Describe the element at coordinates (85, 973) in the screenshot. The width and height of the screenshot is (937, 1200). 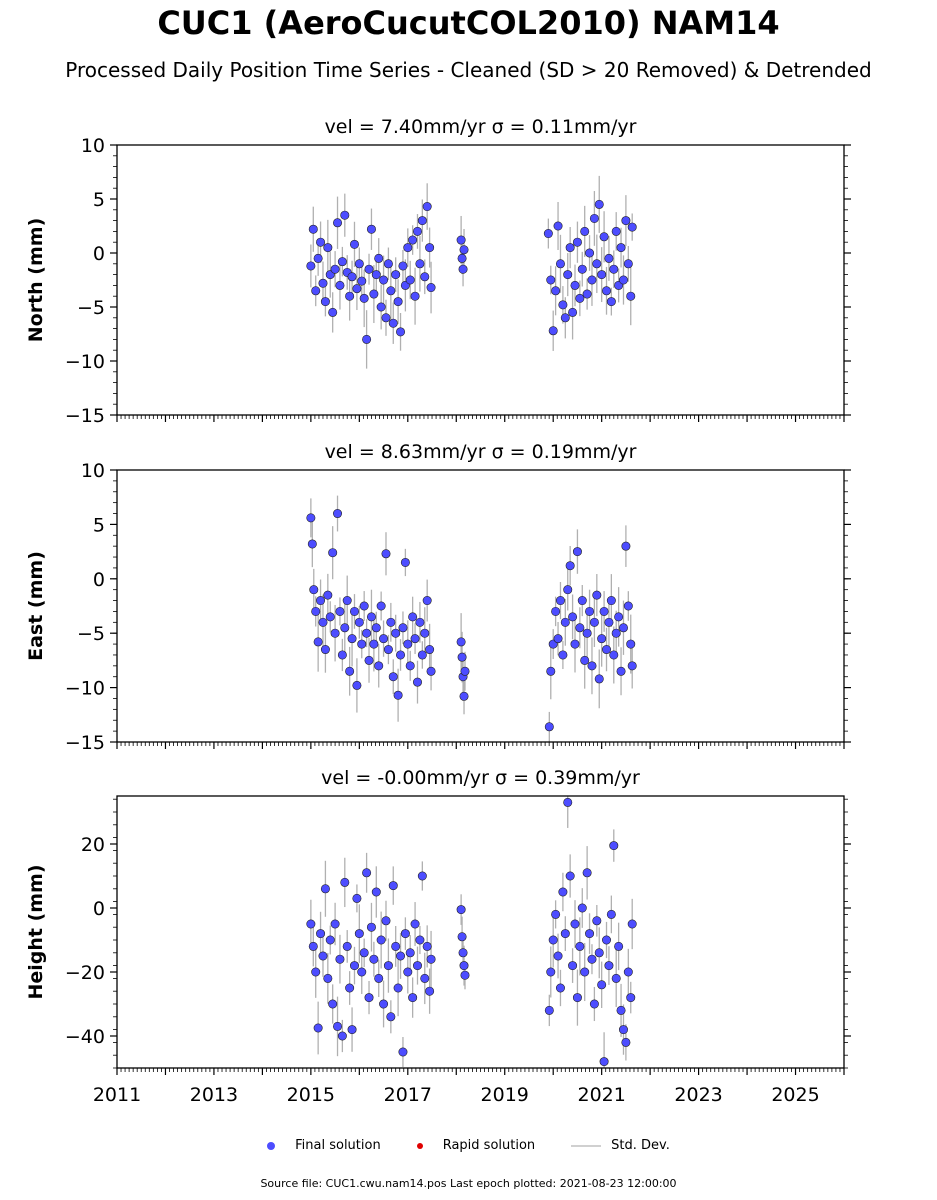
I see `height-ytick-label: −20` at that location.